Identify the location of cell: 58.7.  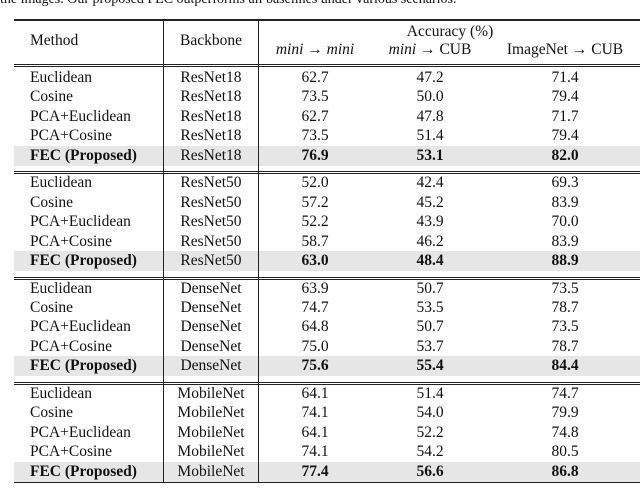
(315, 241).